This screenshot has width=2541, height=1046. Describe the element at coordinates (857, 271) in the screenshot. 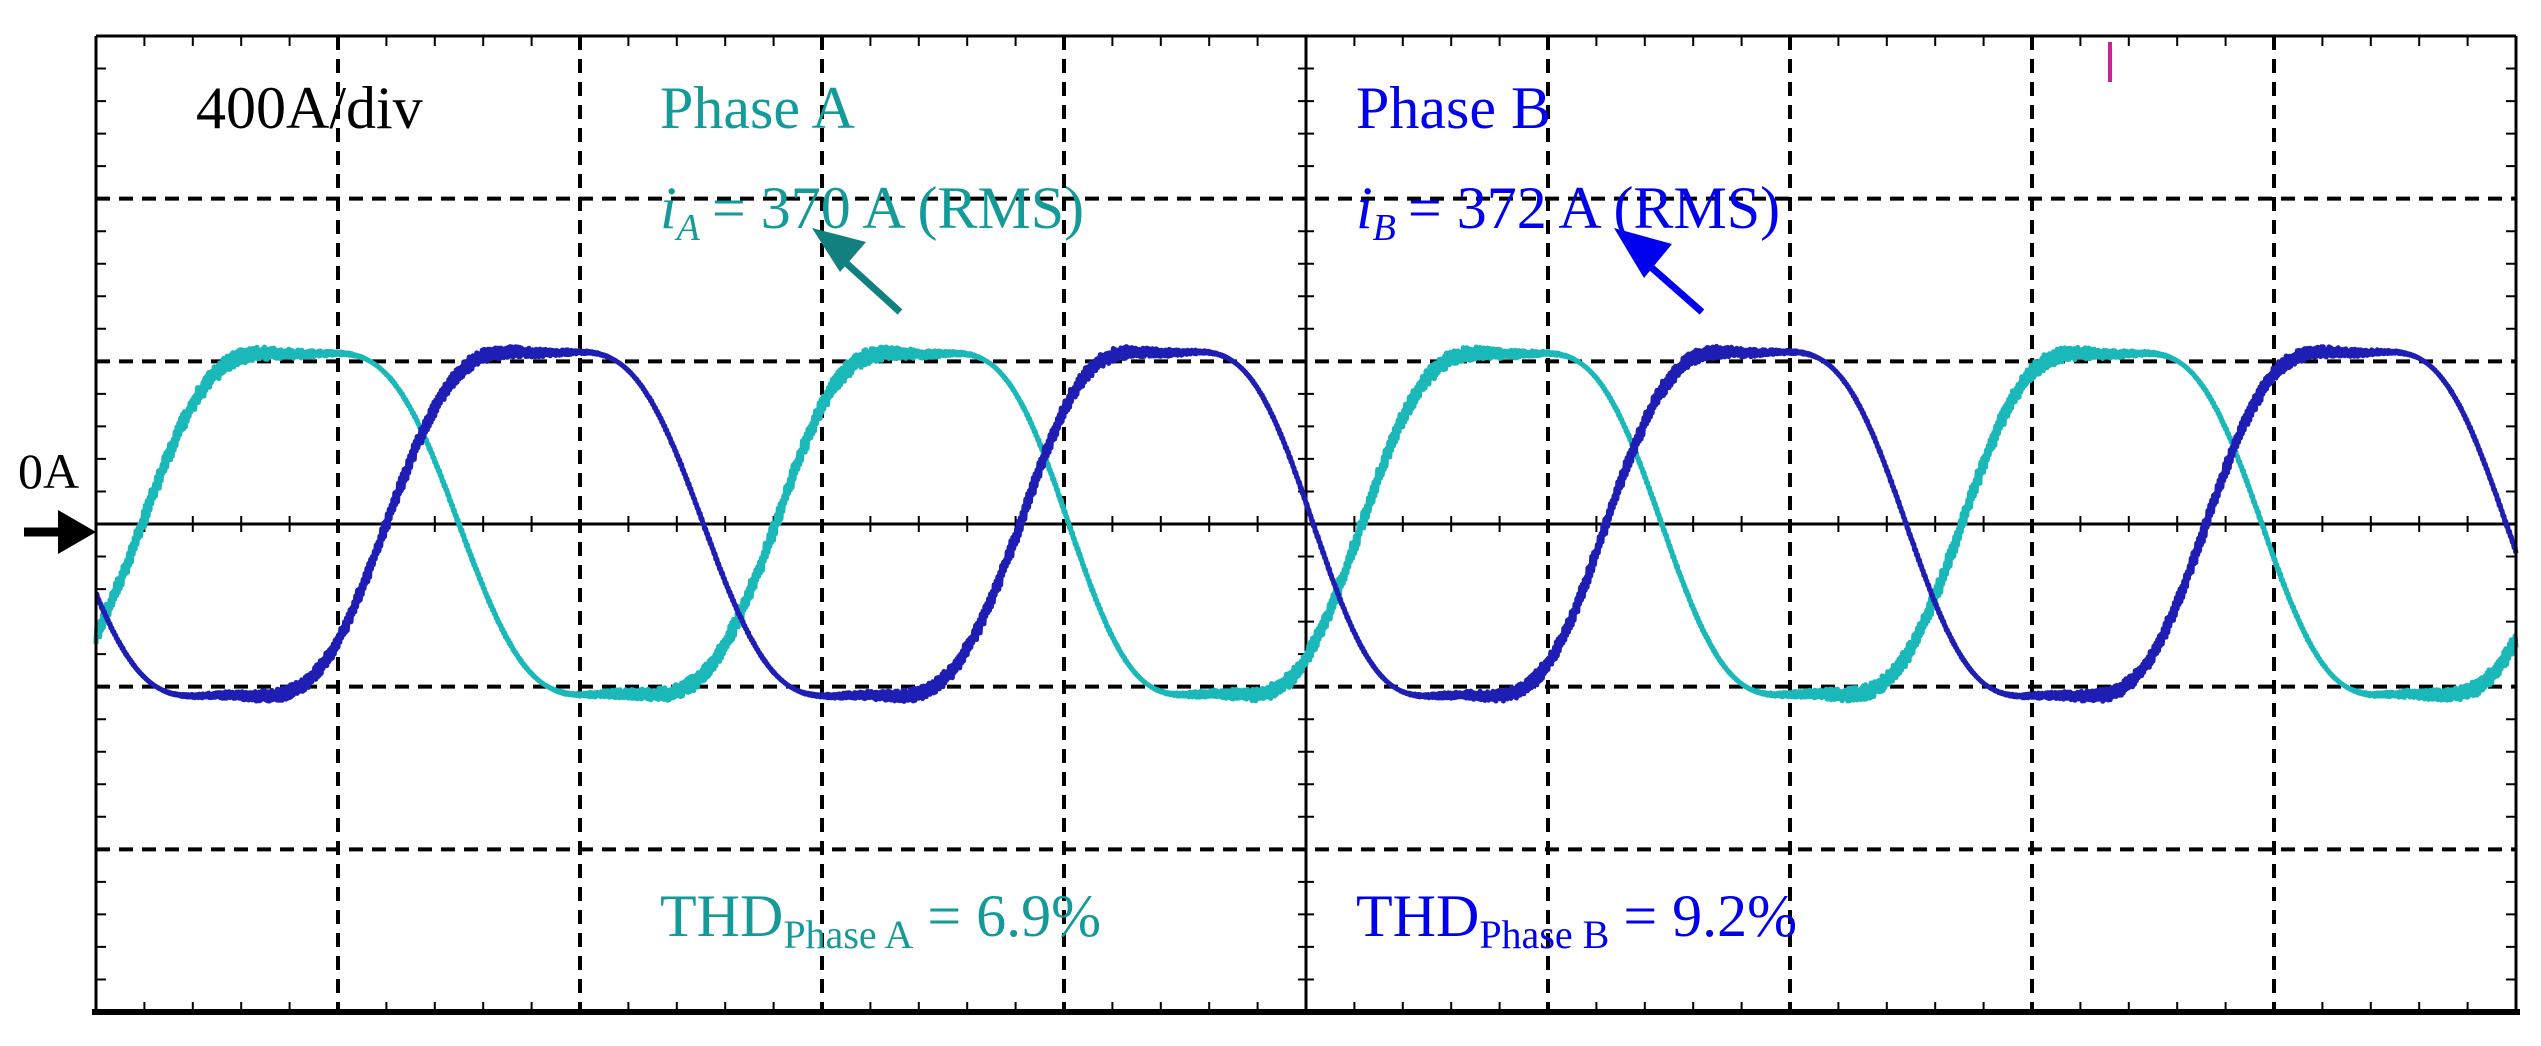

I see `phase-a-pointer-arrow` at that location.